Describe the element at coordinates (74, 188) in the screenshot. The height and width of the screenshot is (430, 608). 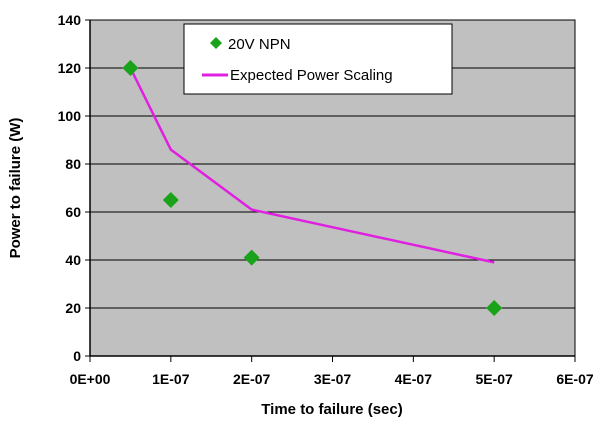
I see `y-axis-ticks: 0 20 40 60 80 100 120 140` at that location.